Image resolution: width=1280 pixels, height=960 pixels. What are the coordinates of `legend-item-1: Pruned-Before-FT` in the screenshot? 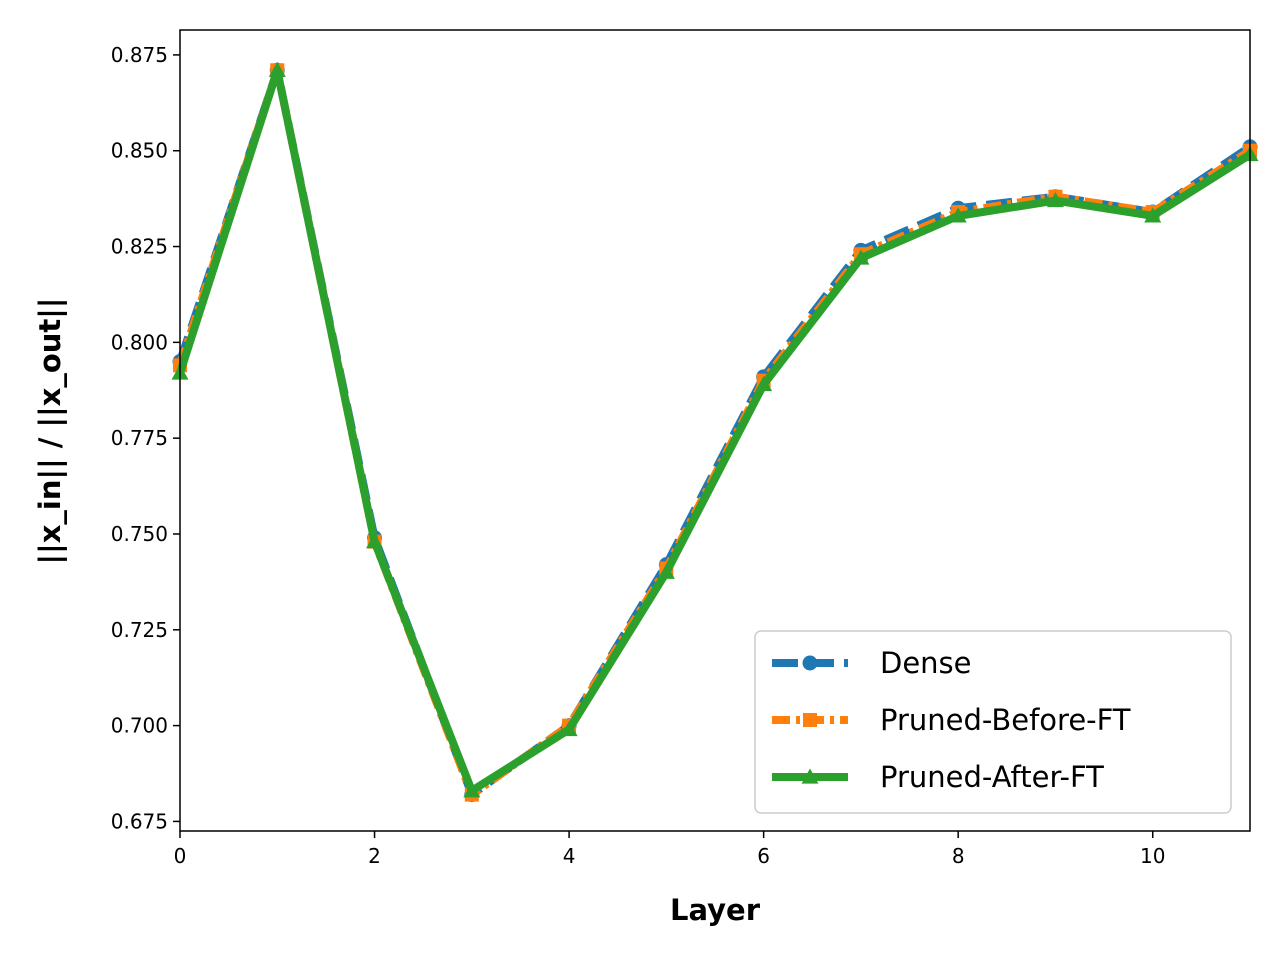 It's located at (951, 720).